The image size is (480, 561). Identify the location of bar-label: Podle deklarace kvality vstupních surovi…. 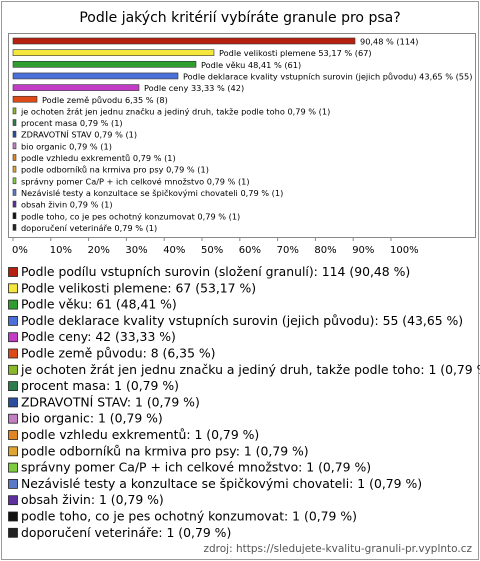
(327, 76).